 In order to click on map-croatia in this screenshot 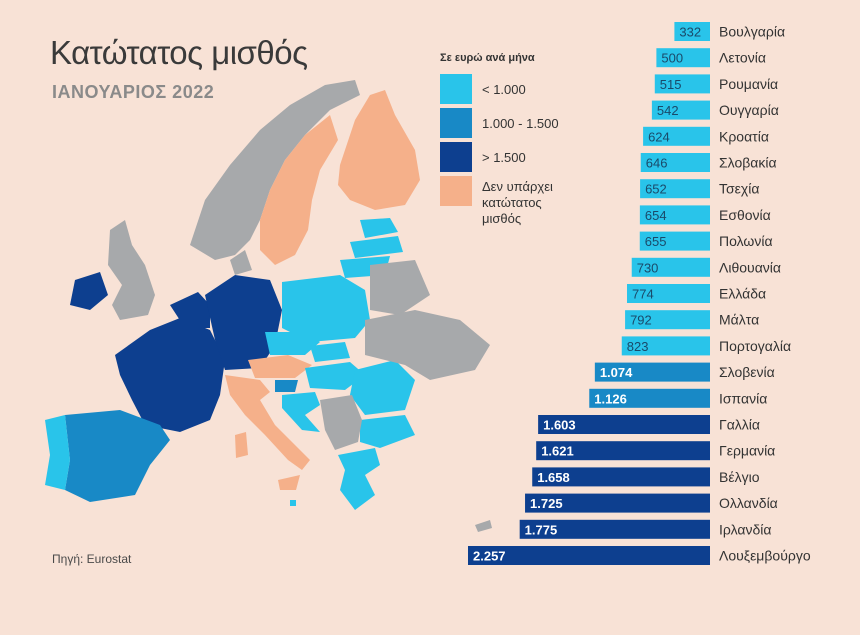, I will do `click(301, 412)`.